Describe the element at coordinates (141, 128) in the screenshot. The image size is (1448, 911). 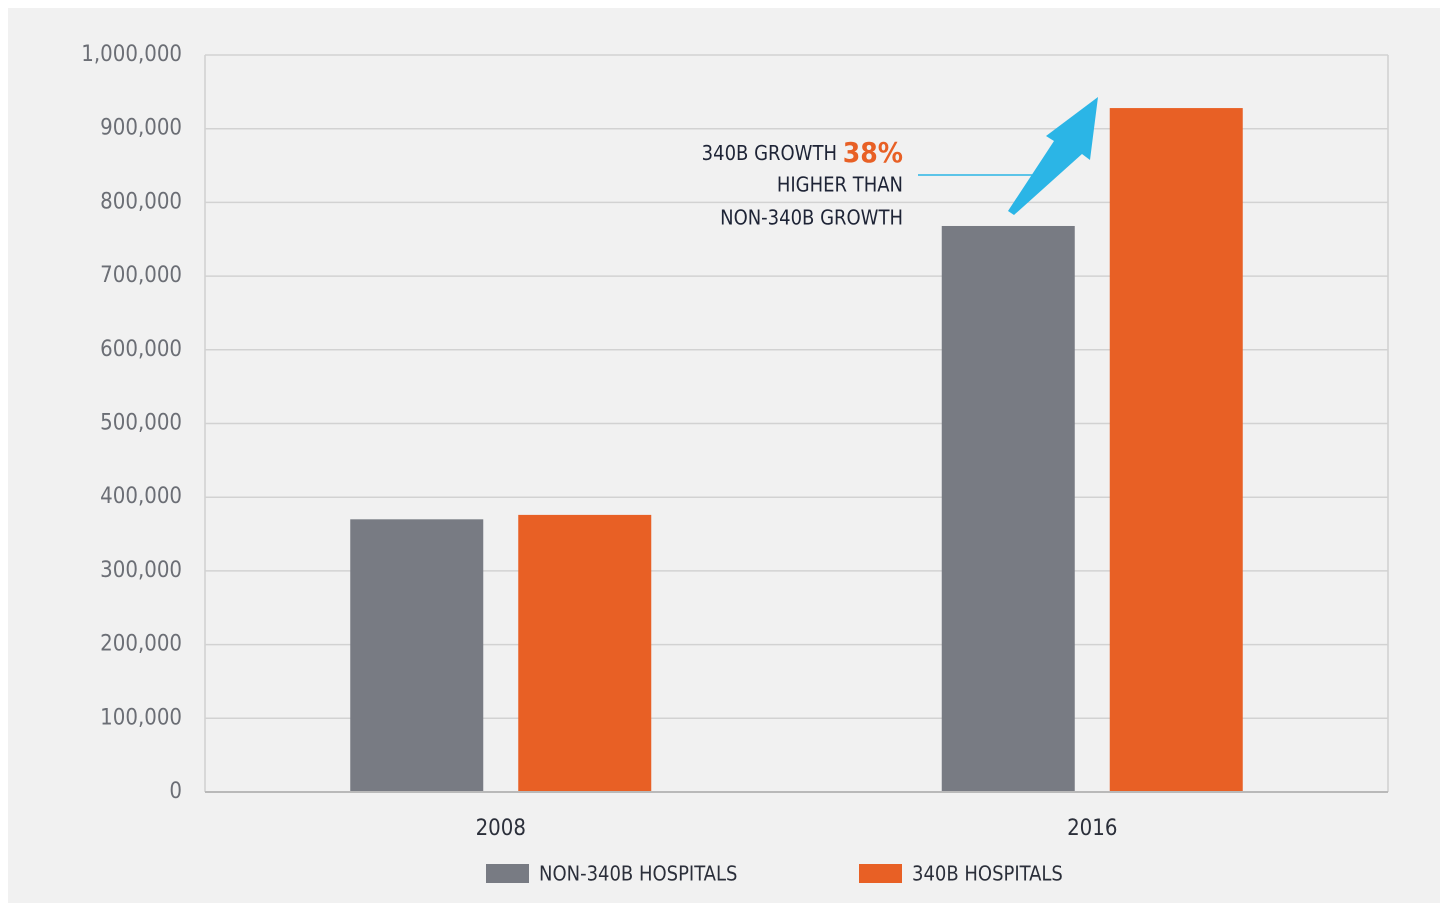
I see `y-tick-label: 900,000` at that location.